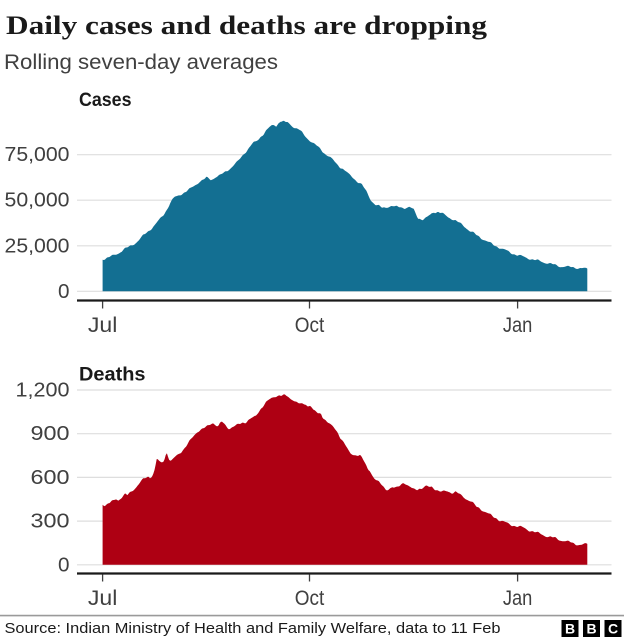 Image resolution: width=624 pixels, height=639 pixels. Describe the element at coordinates (105, 100) in the screenshot. I see `svg-text: Cases` at that location.